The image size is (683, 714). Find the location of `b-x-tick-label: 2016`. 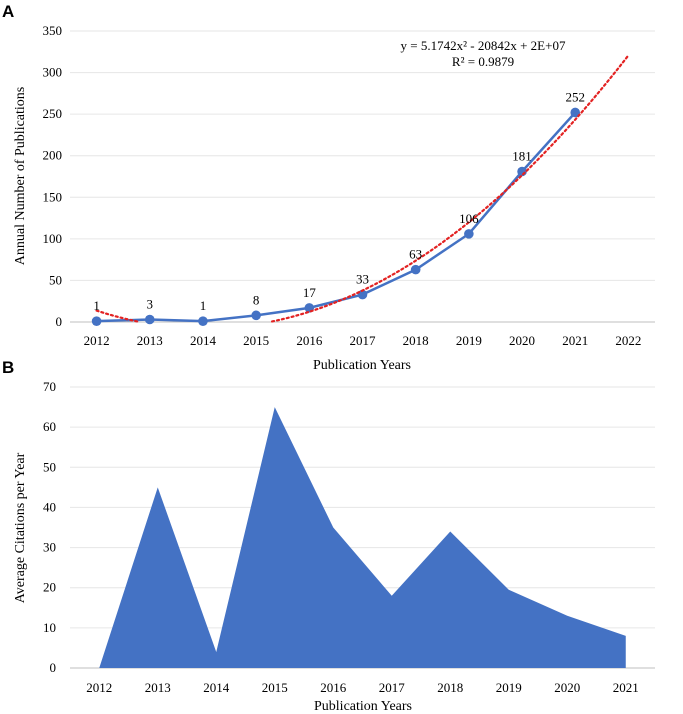

b-x-tick-label: 2016 is located at coordinates (333, 687).